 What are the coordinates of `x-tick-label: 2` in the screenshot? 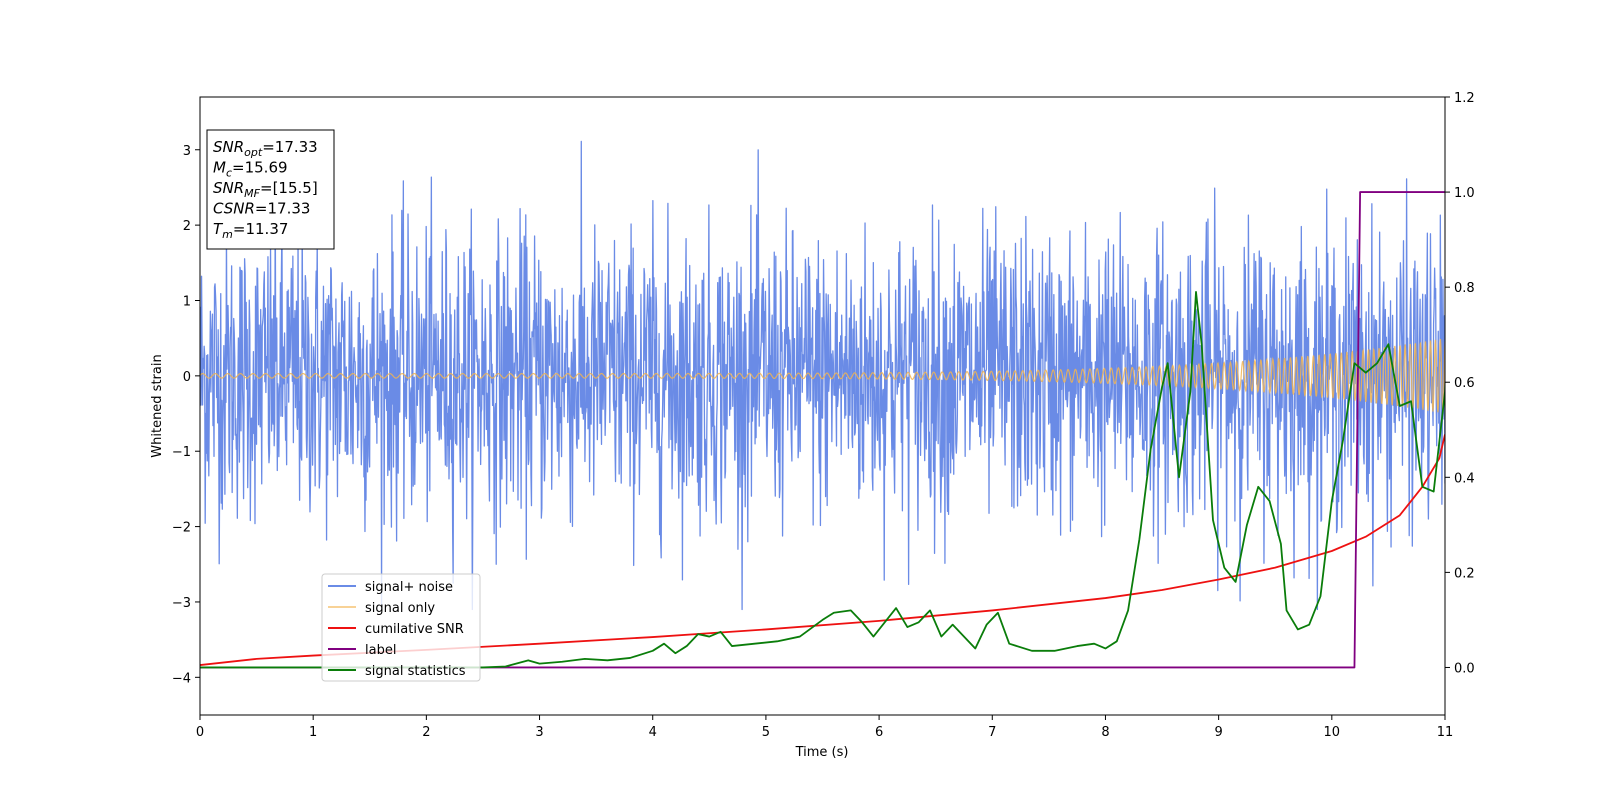 It's located at (426, 732).